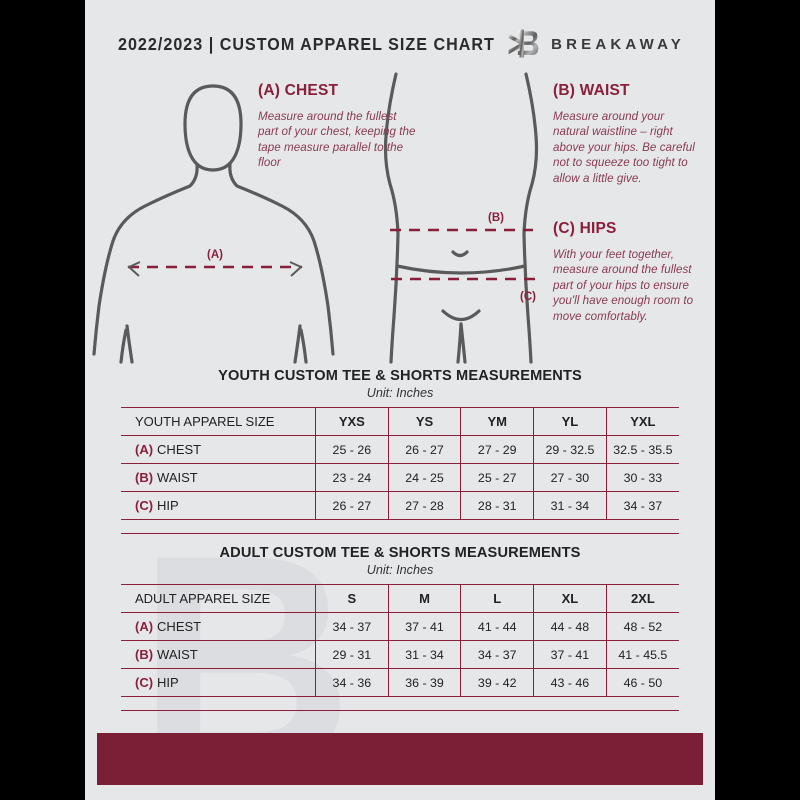 This screenshot has width=800, height=800. Describe the element at coordinates (425, 505) in the screenshot. I see `measurement-value-cell: 27 - 28` at that location.